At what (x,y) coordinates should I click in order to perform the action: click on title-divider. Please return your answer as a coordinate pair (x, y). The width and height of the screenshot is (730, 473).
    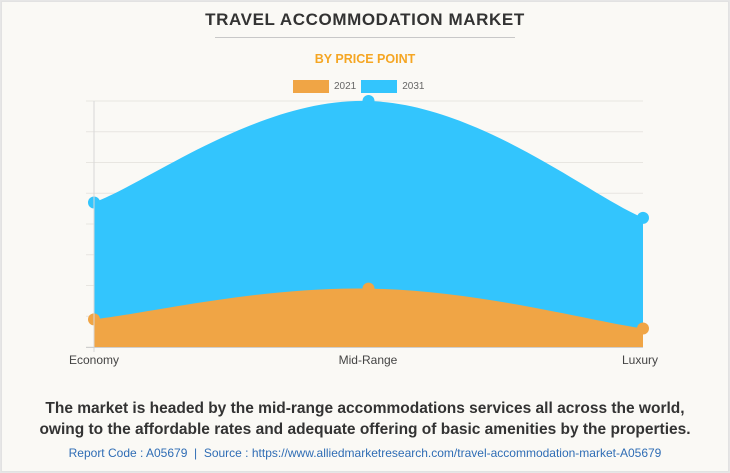
    Looking at the image, I should click on (365, 37).